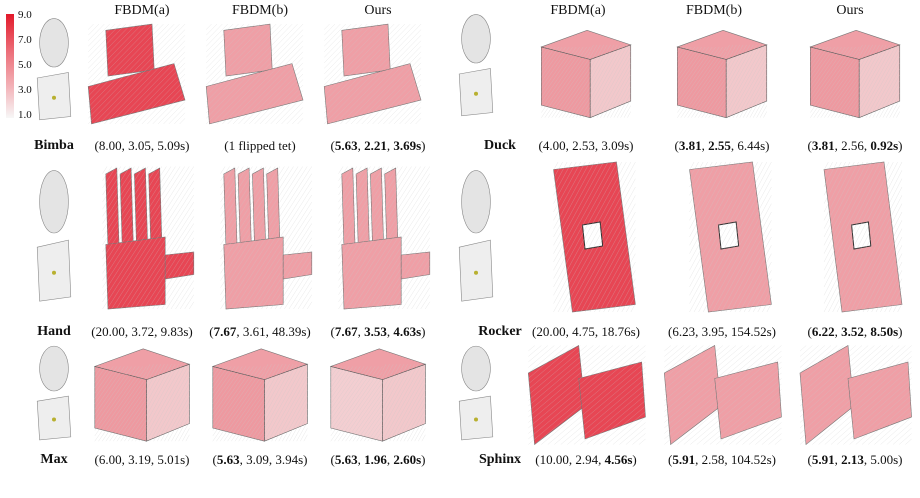 This screenshot has height=498, width=920. What do you see at coordinates (883, 459) in the screenshot?
I see `stat-part: , 5.00s)` at bounding box center [883, 459].